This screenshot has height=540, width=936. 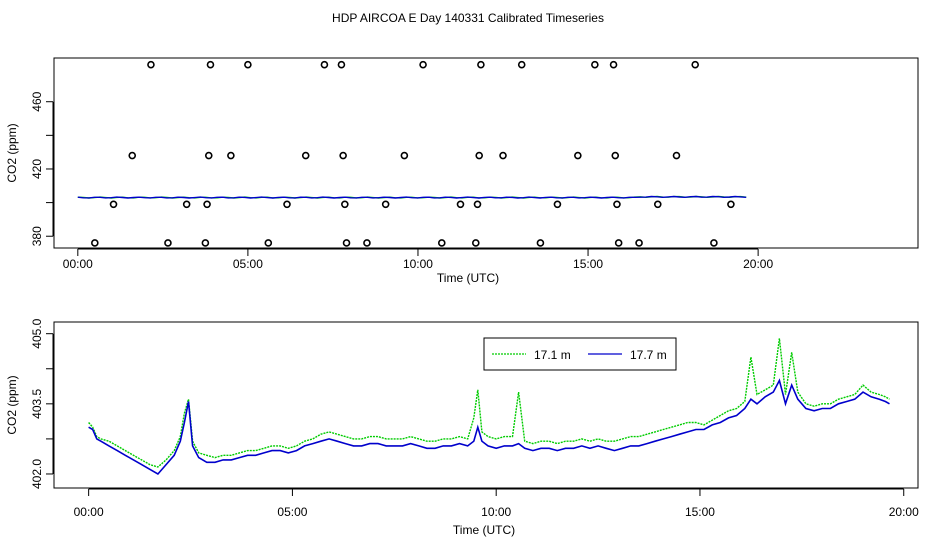 What do you see at coordinates (37, 101) in the screenshot?
I see `top-y-tick-label: 460` at bounding box center [37, 101].